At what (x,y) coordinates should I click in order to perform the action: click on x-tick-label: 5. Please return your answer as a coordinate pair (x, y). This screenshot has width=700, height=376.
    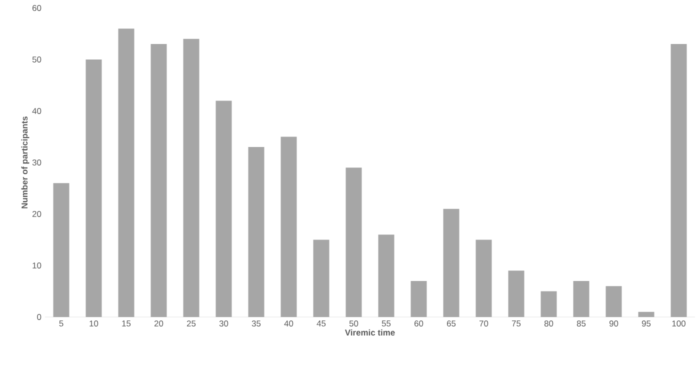
    Looking at the image, I should click on (61, 323).